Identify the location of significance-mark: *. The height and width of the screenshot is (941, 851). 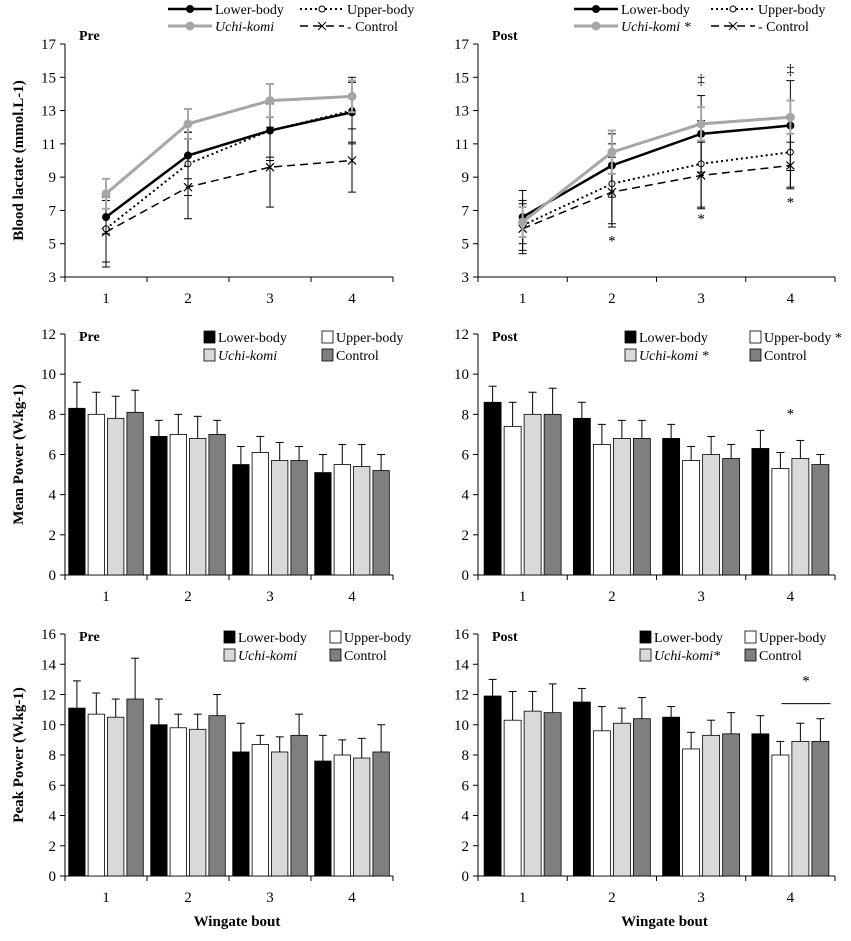
(701, 220).